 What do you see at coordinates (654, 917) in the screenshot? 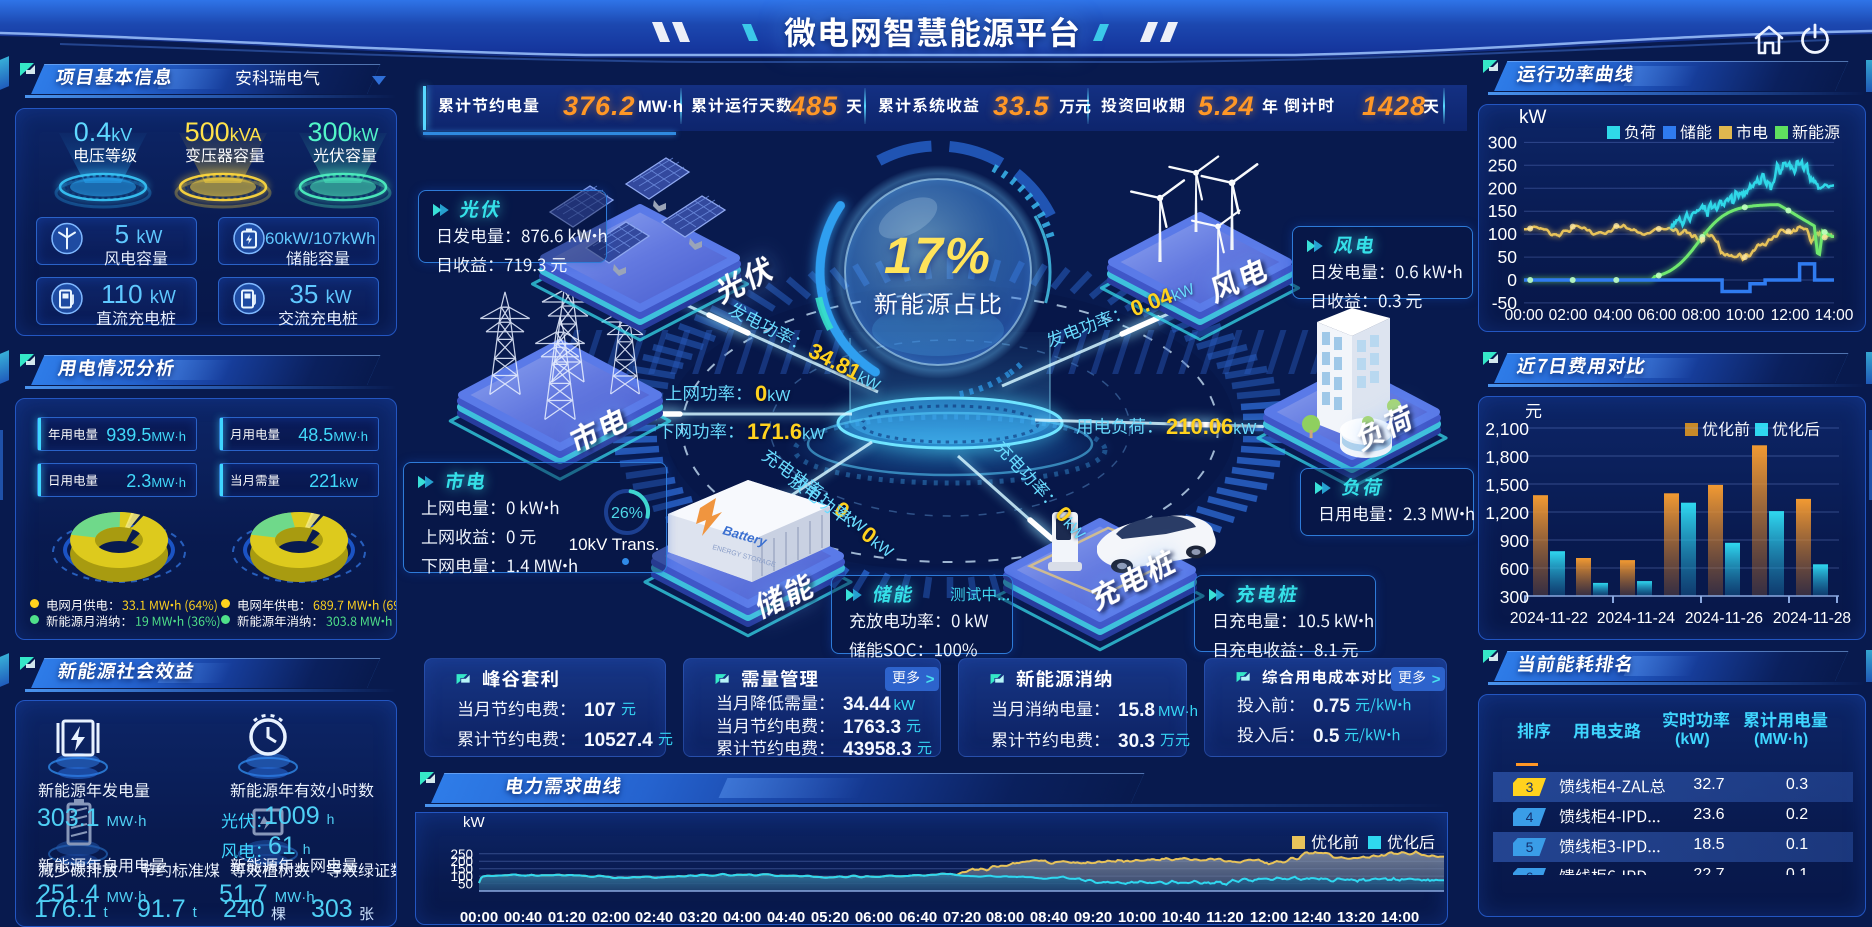
I see `svg-text: 02:40` at bounding box center [654, 917].